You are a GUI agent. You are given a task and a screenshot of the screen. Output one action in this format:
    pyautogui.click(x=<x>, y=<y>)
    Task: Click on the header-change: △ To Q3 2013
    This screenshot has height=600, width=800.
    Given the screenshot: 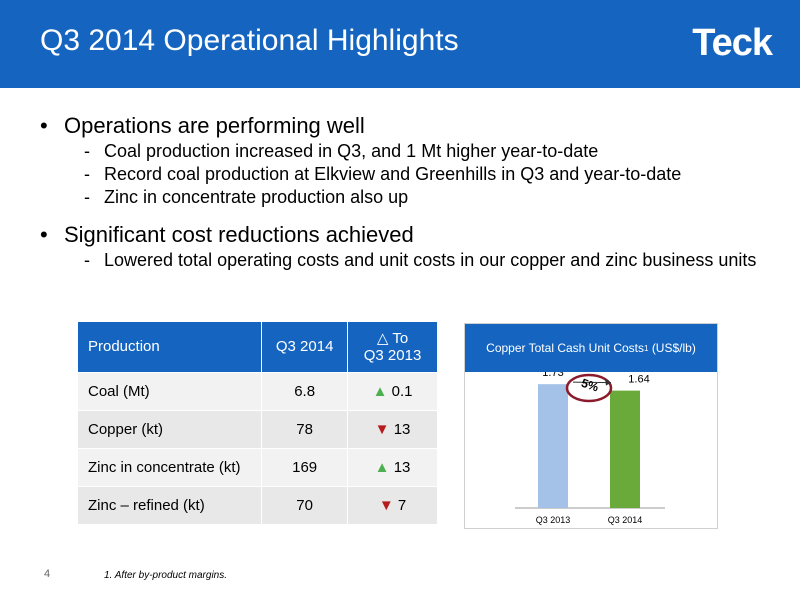 What is the action you would take?
    pyautogui.click(x=392, y=347)
    